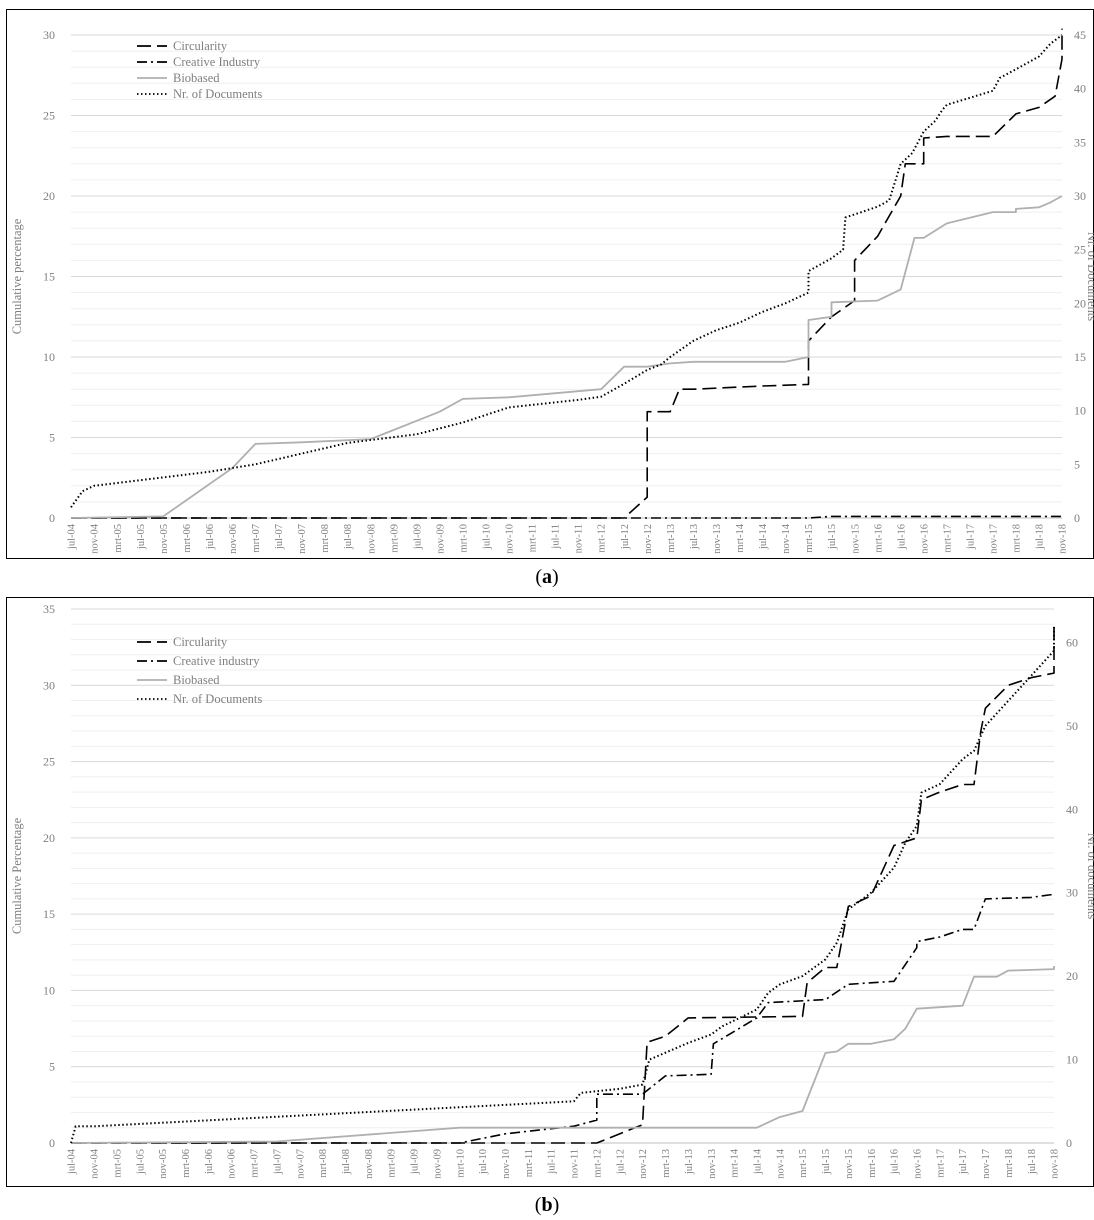 The width and height of the screenshot is (1094, 1220). I want to click on x-tick-label-a: jul-12, so click(625, 537).